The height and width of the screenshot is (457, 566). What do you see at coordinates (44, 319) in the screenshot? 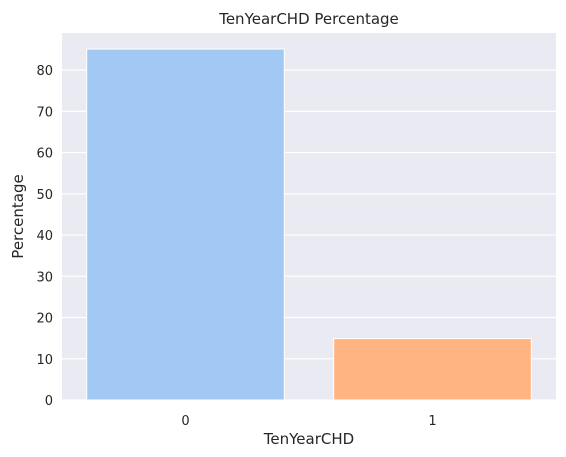
I see `y-tick-label: 20` at bounding box center [44, 319].